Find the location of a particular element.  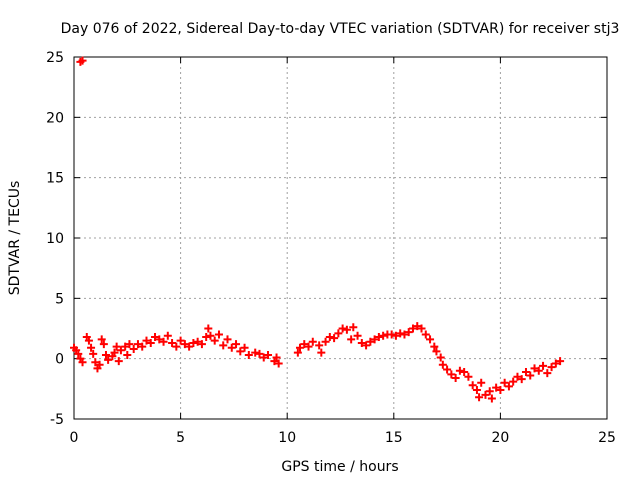

x-tick-label: 25 is located at coordinates (607, 438).